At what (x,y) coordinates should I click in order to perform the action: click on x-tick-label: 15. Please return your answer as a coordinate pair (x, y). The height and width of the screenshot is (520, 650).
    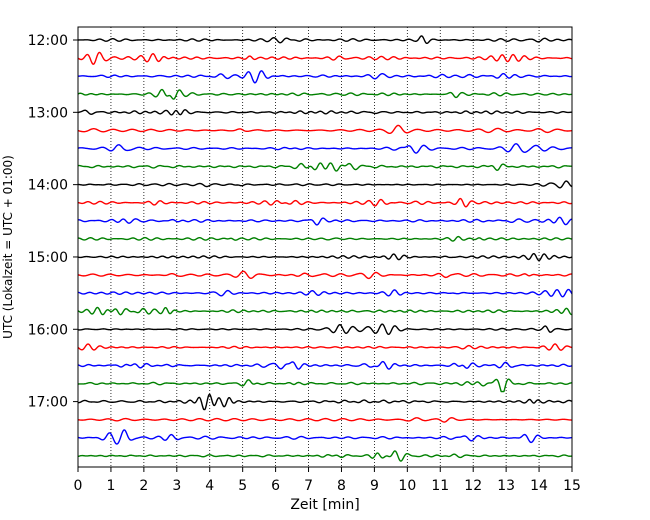
    Looking at the image, I should click on (572, 486).